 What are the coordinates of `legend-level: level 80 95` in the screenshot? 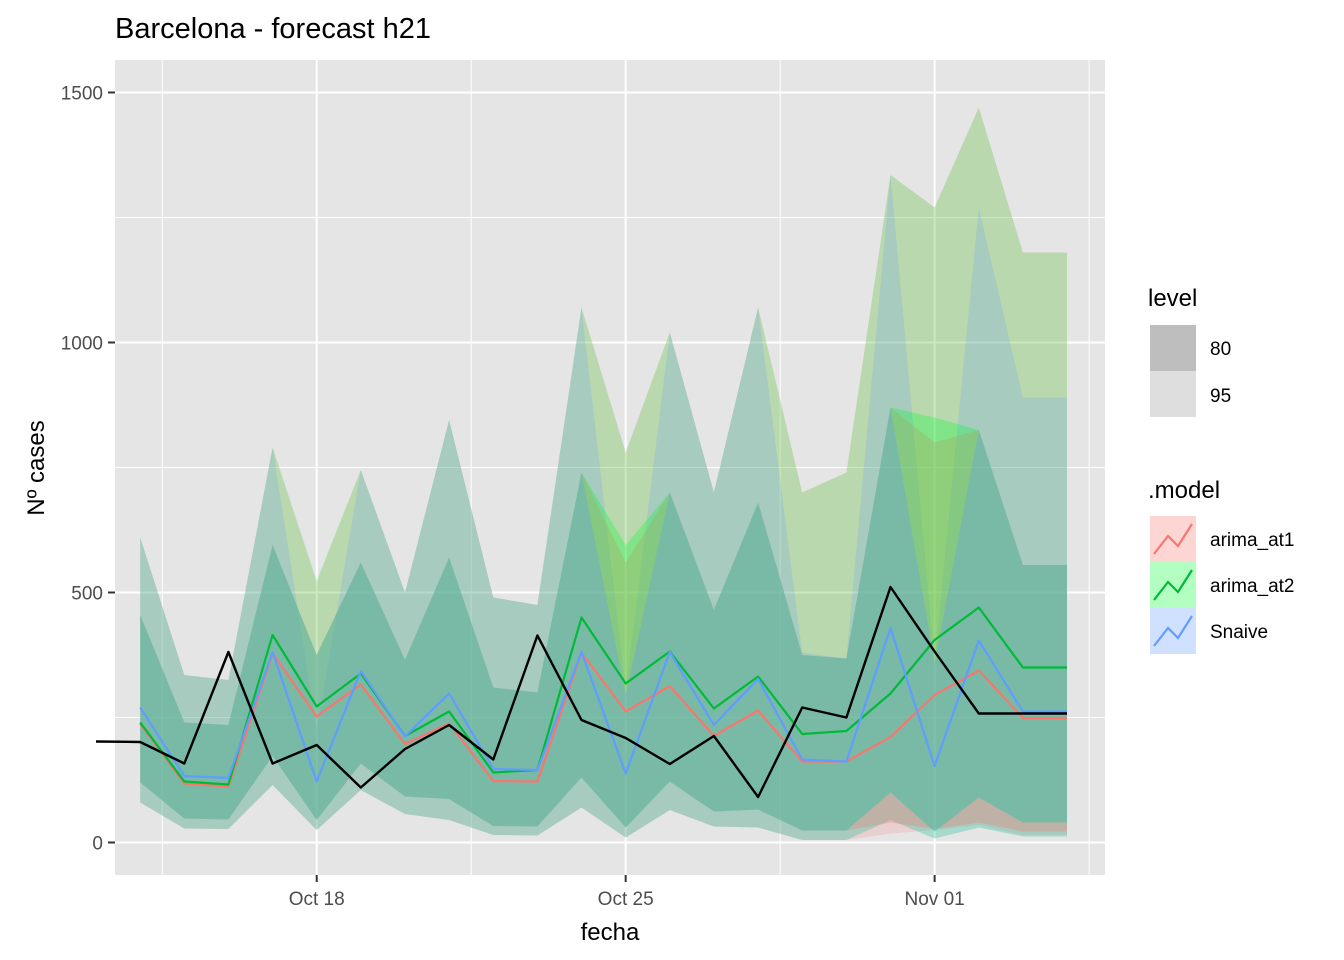 It's located at (1189, 351).